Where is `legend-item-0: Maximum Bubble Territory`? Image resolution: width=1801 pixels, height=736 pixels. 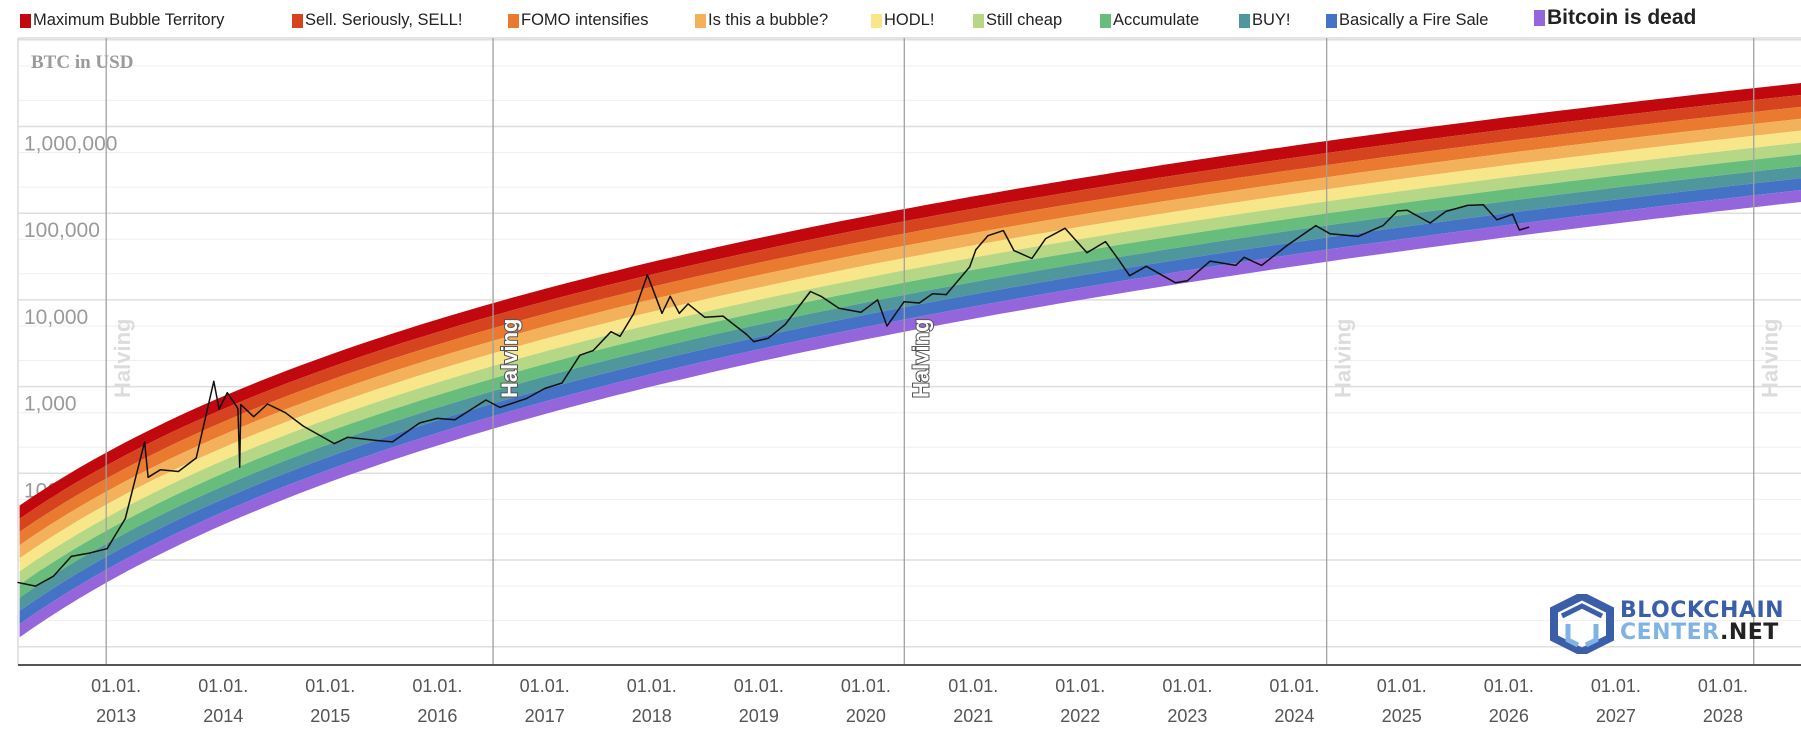 legend-item-0: Maximum Bubble Territory is located at coordinates (122, 20).